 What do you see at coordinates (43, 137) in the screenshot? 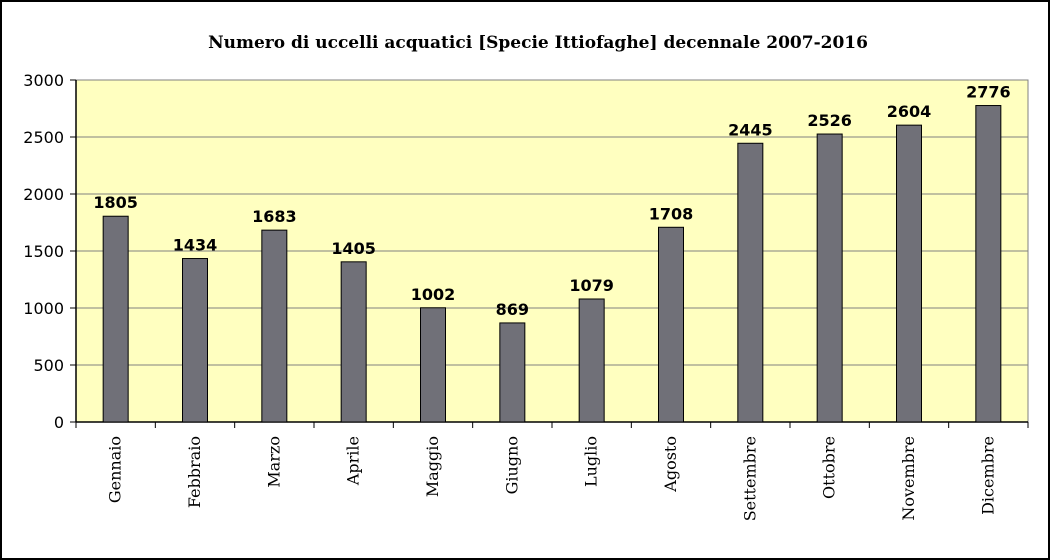
I see `y-tick-label: 2500` at bounding box center [43, 137].